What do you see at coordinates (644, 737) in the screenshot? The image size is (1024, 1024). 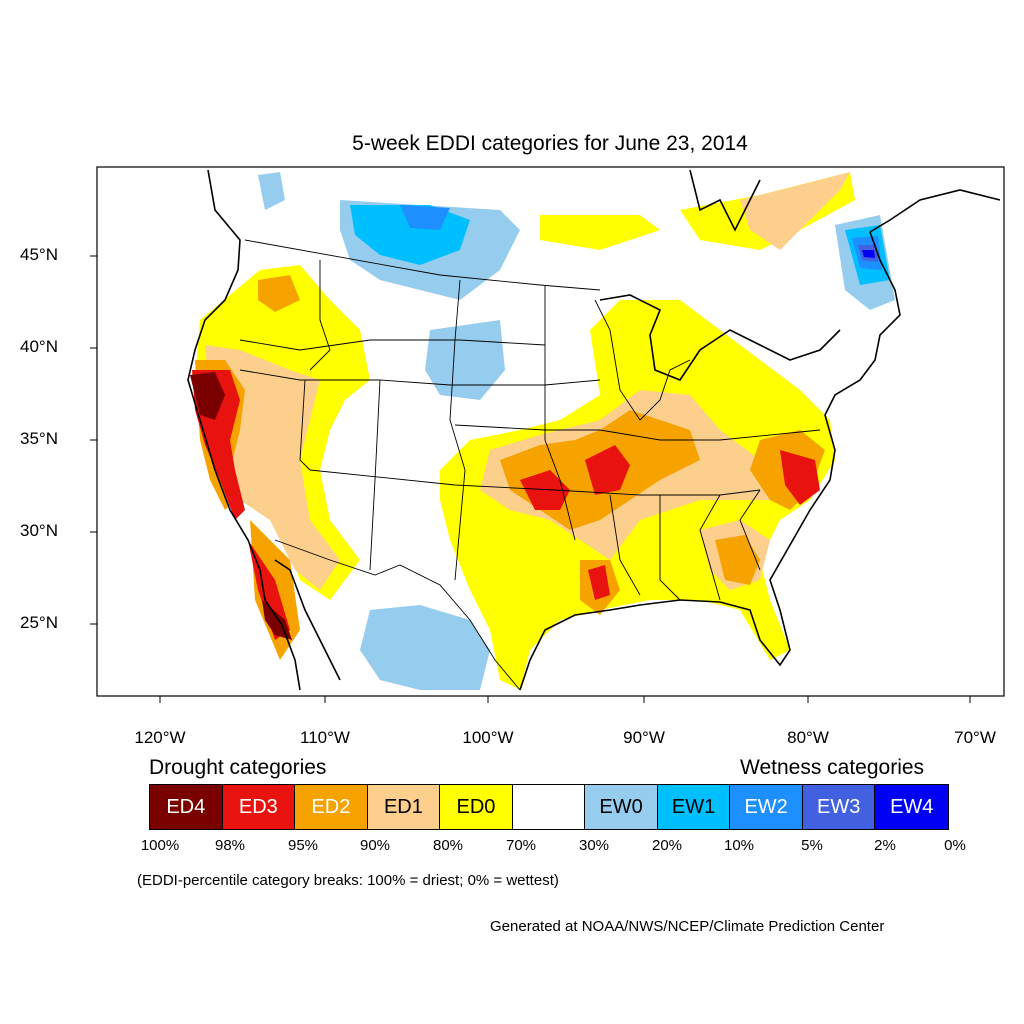 I see `lon-label-90w: 90°W` at bounding box center [644, 737].